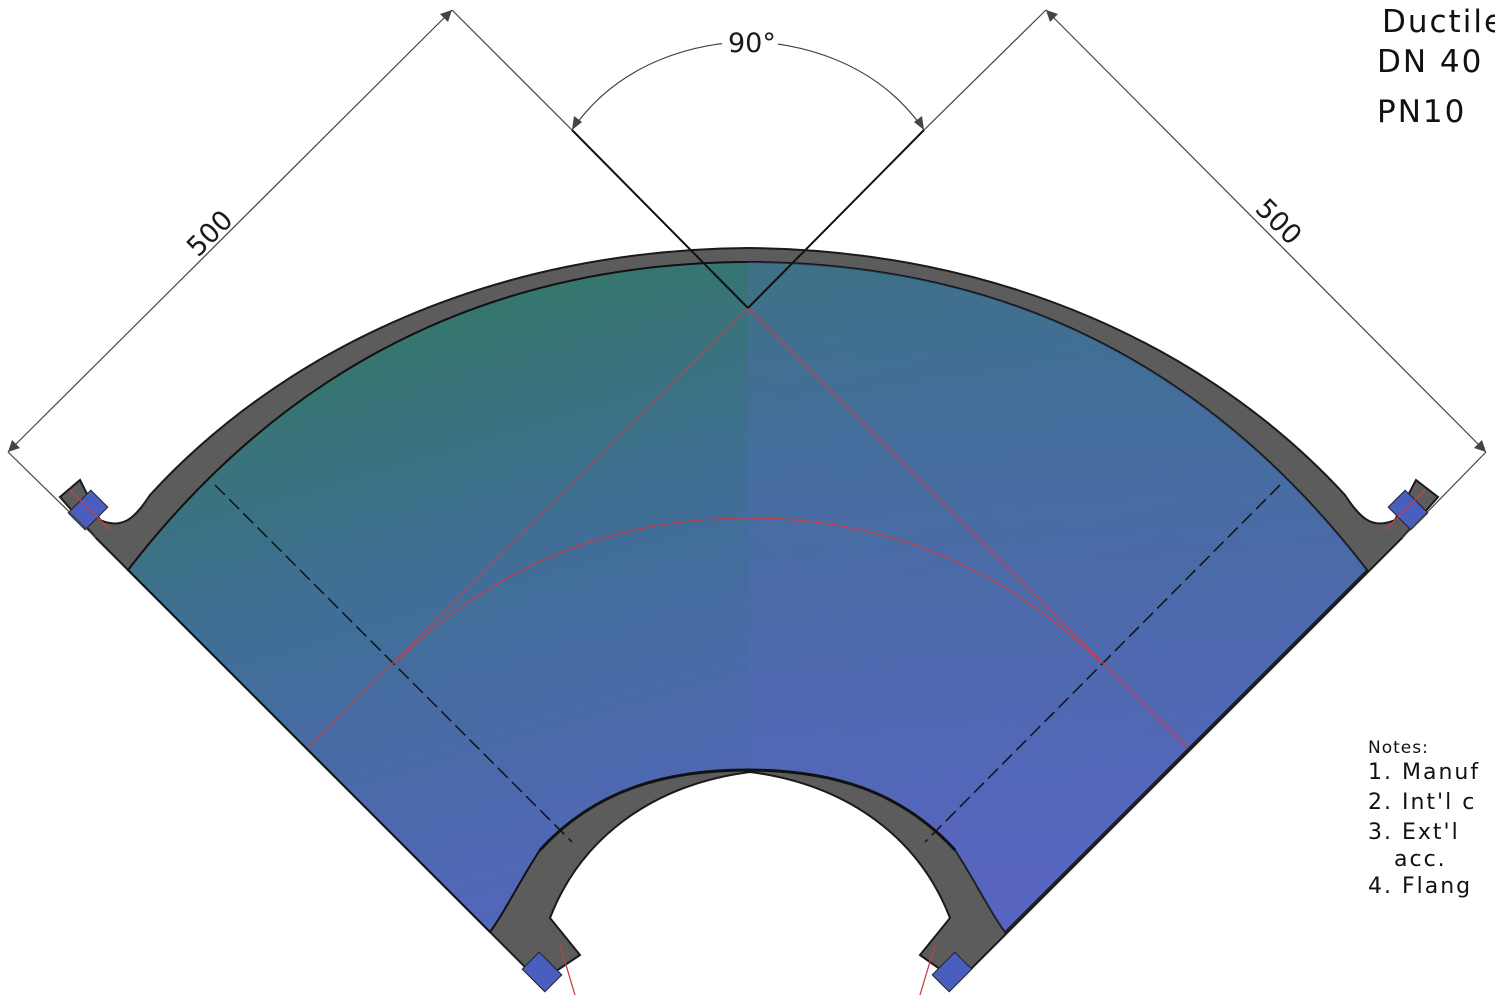 This screenshot has width=1495, height=1000. I want to click on right-length-dimension: 500, so click(1278, 222).